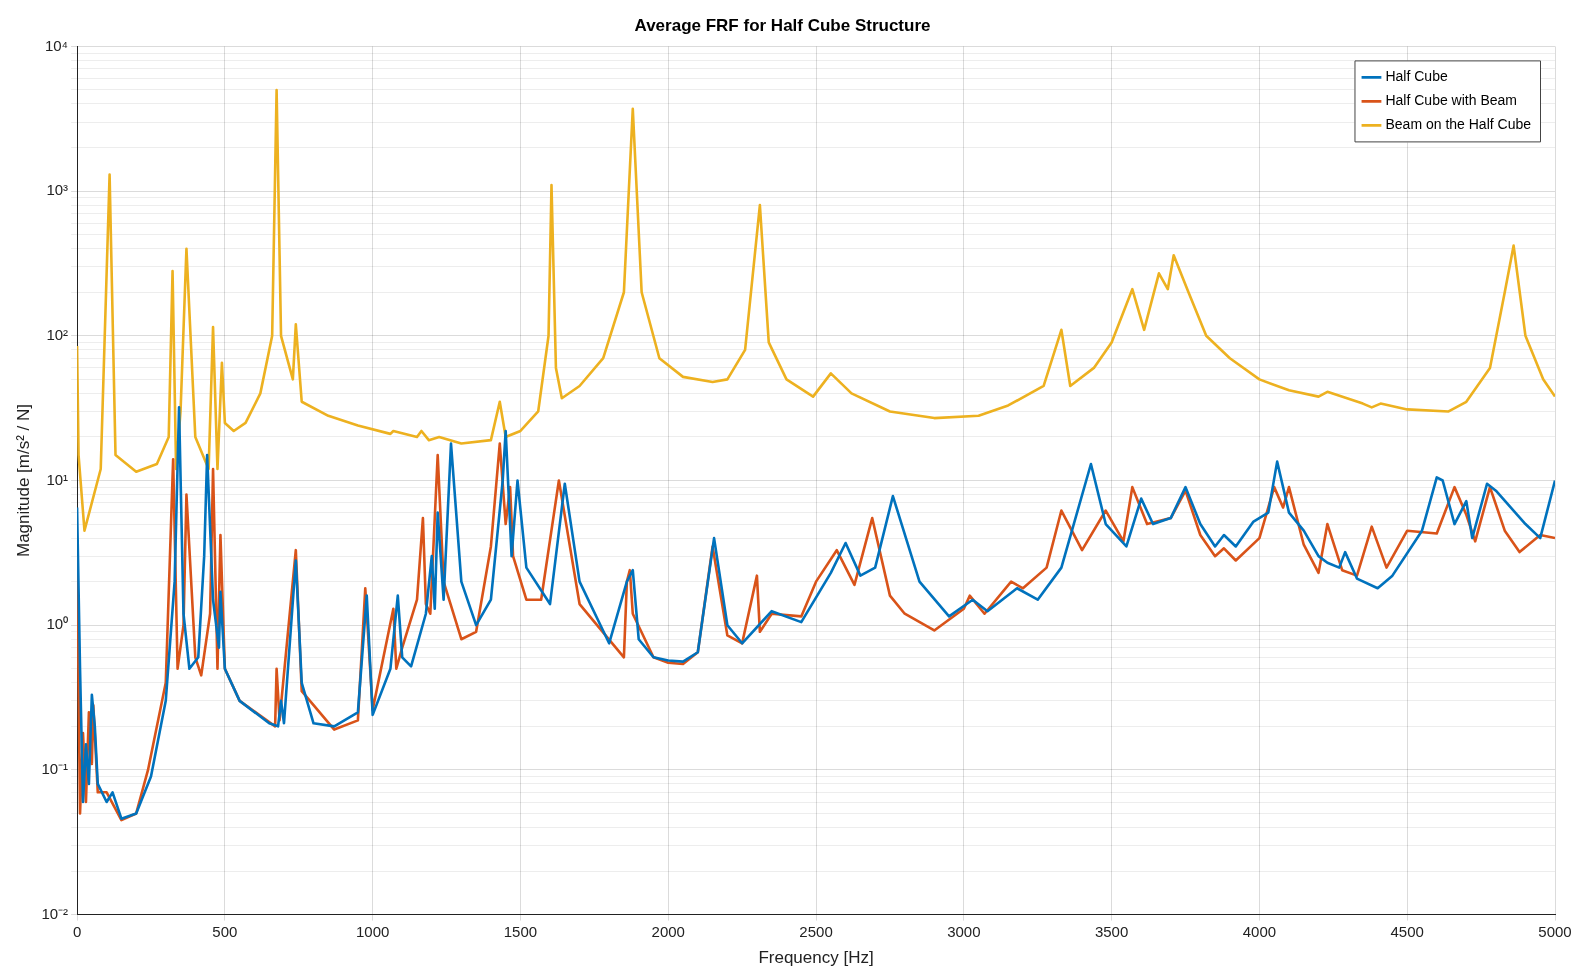 The image size is (1595, 979). Describe the element at coordinates (964, 931) in the screenshot. I see `x-tick-label: 3000` at that location.